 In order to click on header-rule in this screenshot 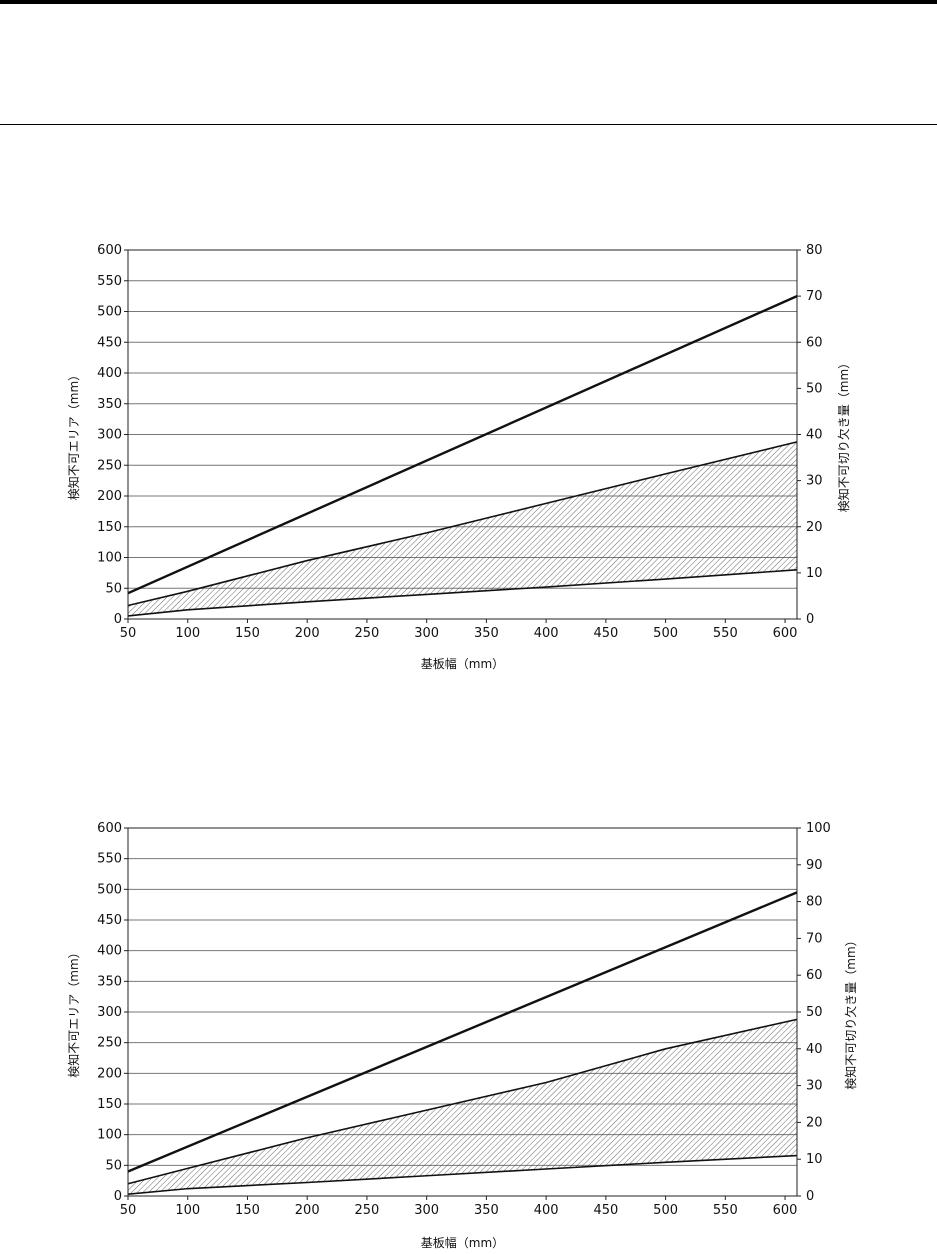, I will do `click(468, 124)`.